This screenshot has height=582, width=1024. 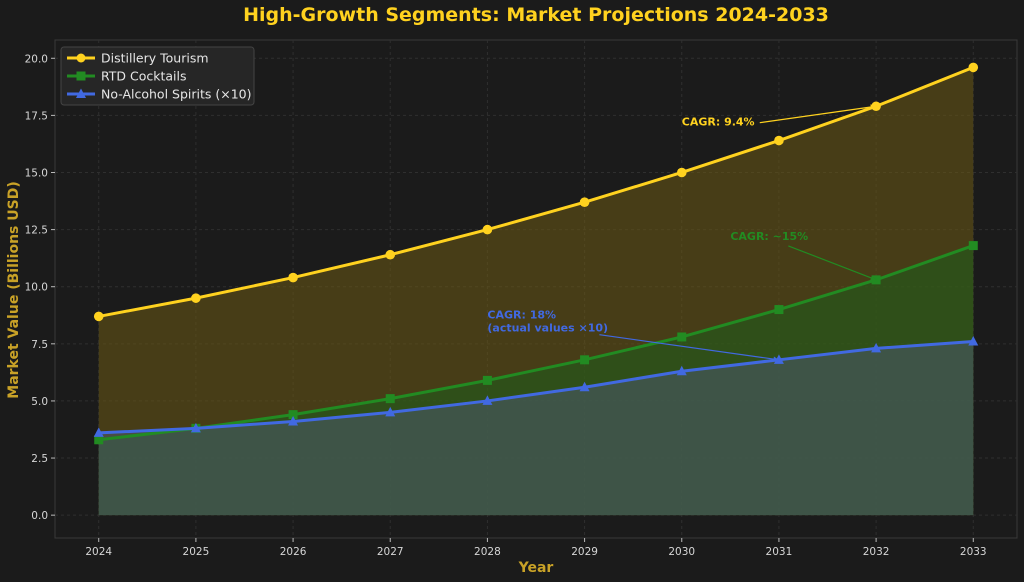 What do you see at coordinates (521, 315) in the screenshot?
I see `annotation-text: CAGR: 18%` at bounding box center [521, 315].